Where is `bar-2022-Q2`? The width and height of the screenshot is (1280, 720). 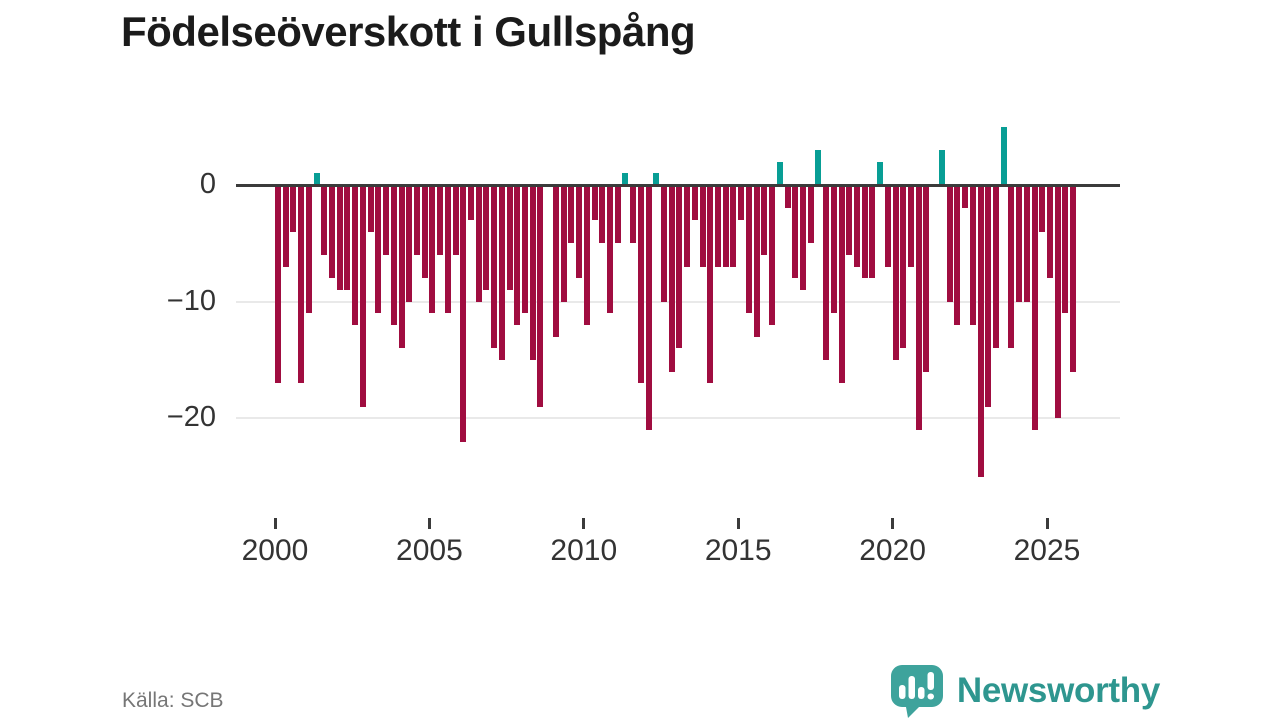 bar-2022-Q2 is located at coordinates (965, 197).